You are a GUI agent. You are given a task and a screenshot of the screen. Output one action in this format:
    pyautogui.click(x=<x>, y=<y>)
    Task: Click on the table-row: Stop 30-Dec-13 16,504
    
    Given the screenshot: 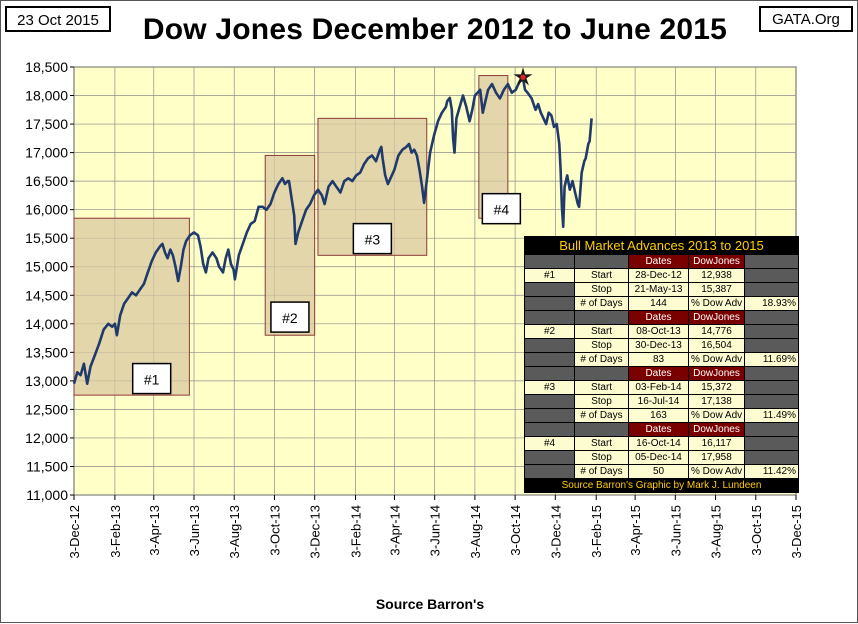 What is the action you would take?
    pyautogui.click(x=661, y=345)
    